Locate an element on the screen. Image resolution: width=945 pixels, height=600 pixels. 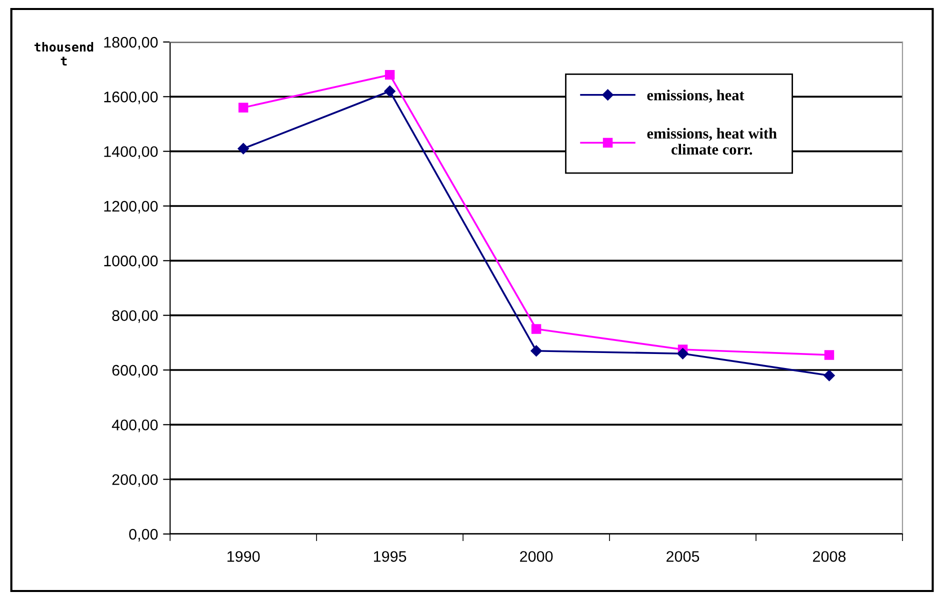
y-tick-label: 0,00 is located at coordinates (143, 535).